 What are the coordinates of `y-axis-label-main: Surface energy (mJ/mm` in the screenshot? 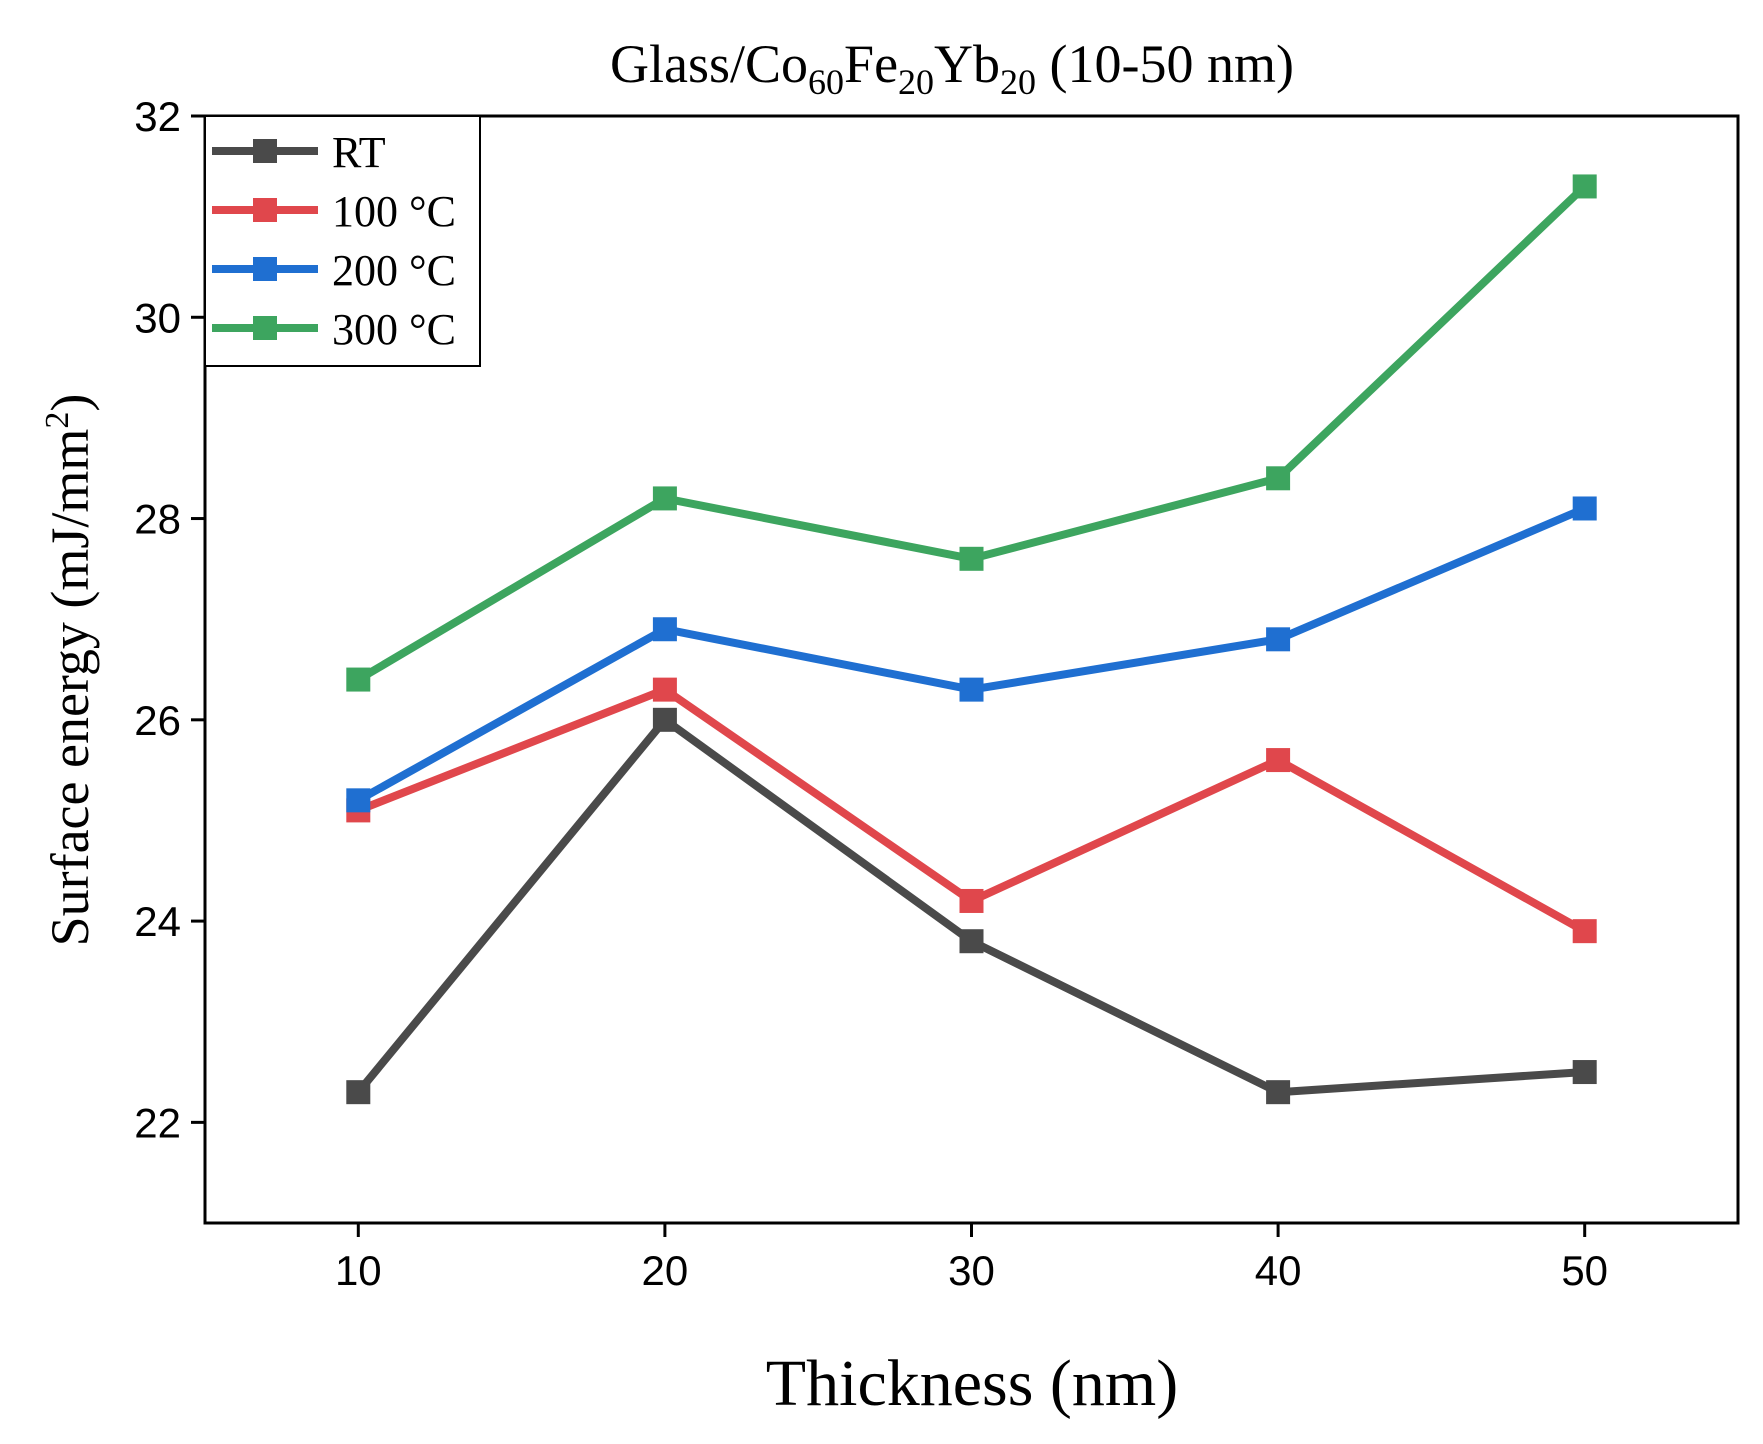 It's located at (70, 688).